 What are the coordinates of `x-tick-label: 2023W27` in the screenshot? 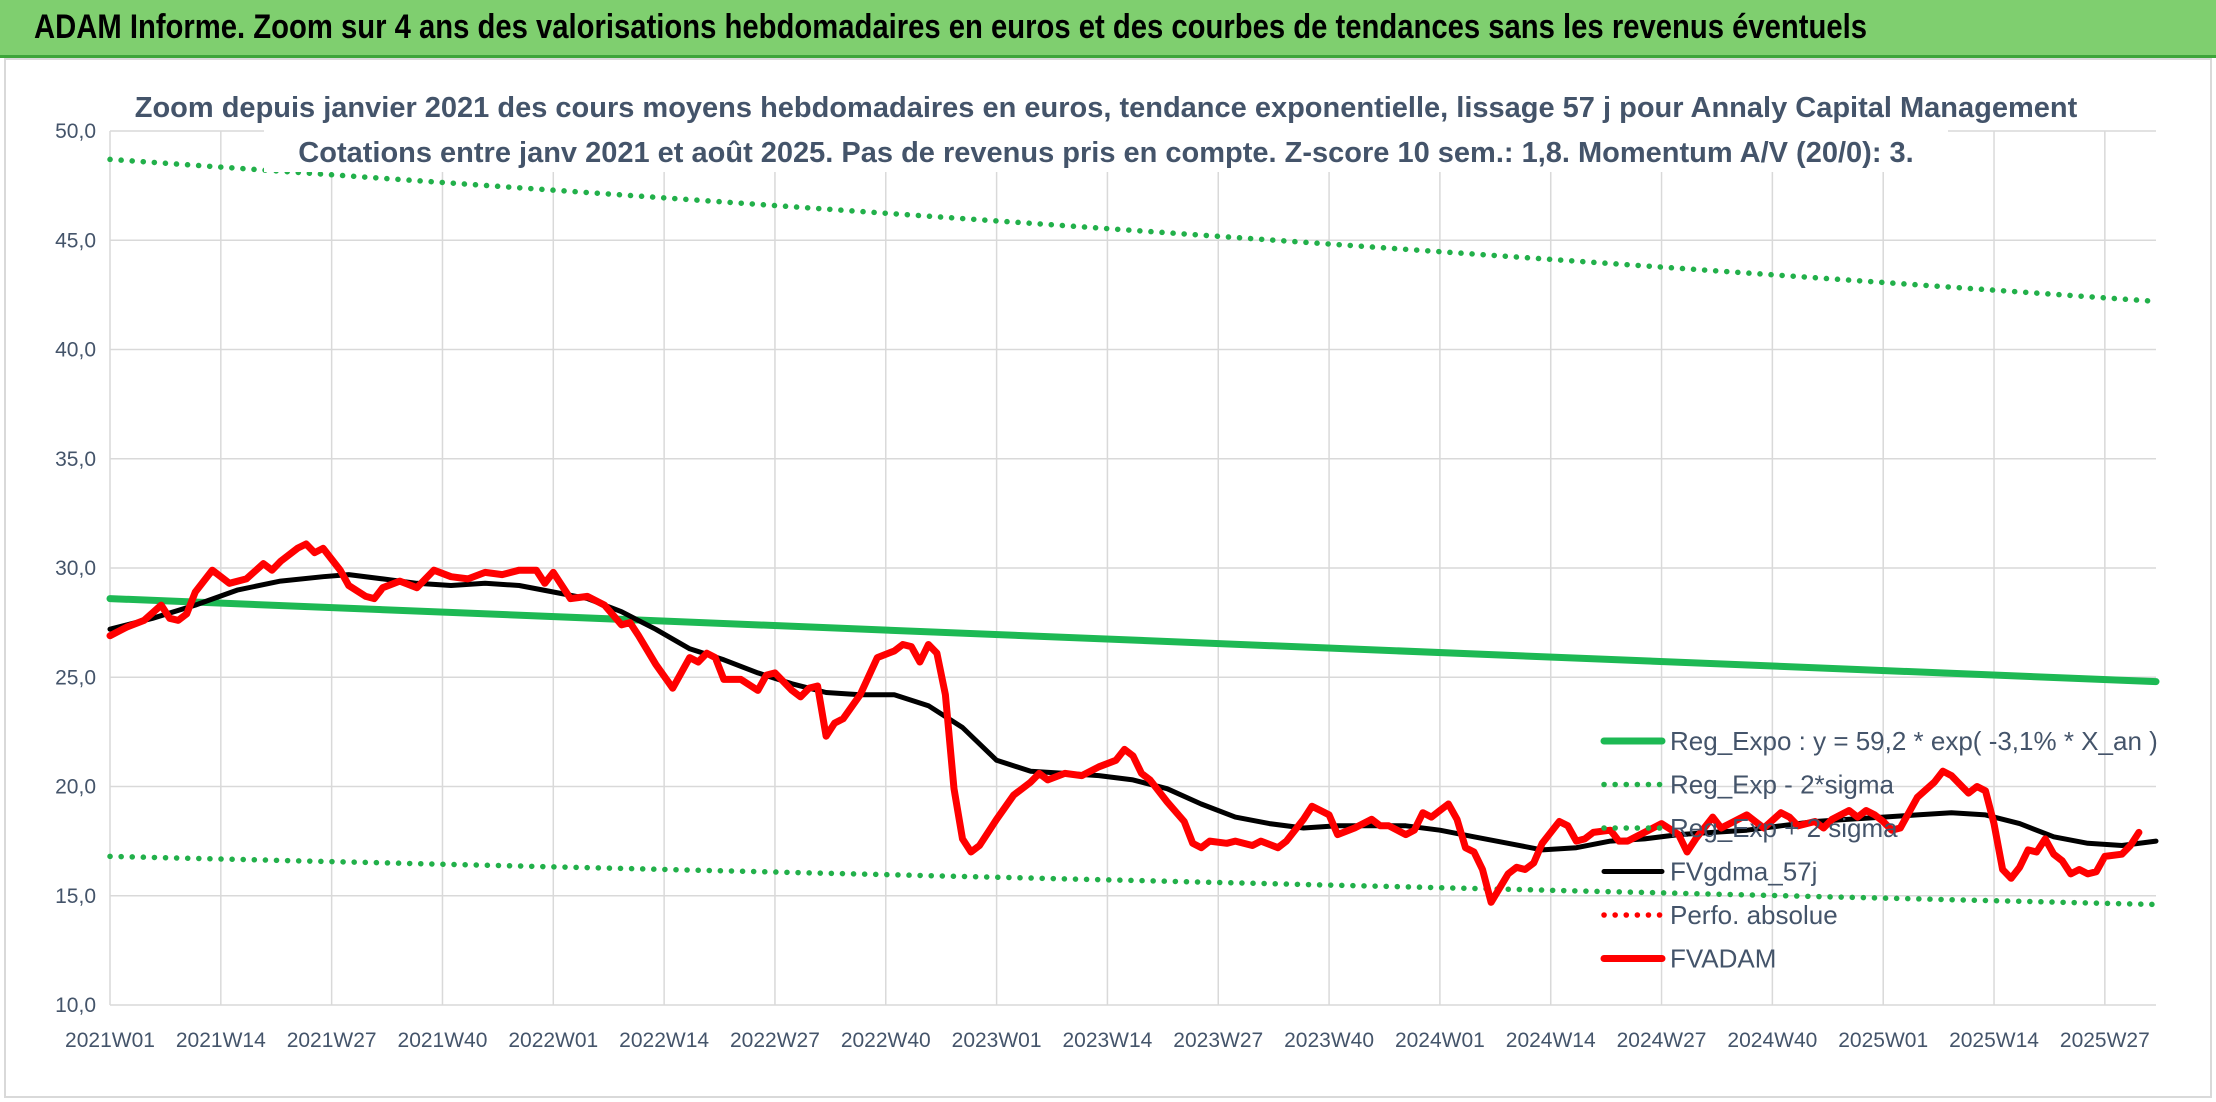 It's located at (1218, 1040).